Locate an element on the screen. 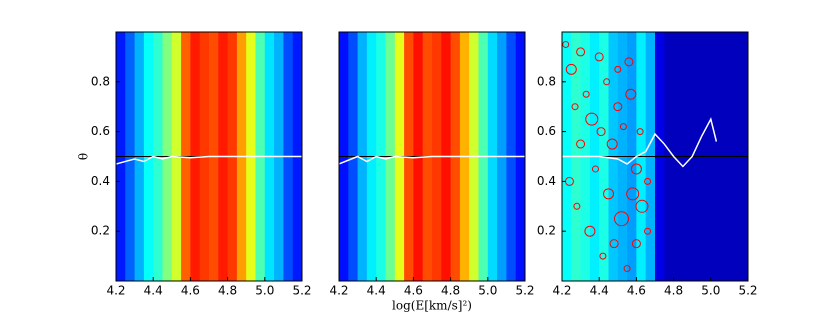  y-axis-label: θ is located at coordinates (84, 156).